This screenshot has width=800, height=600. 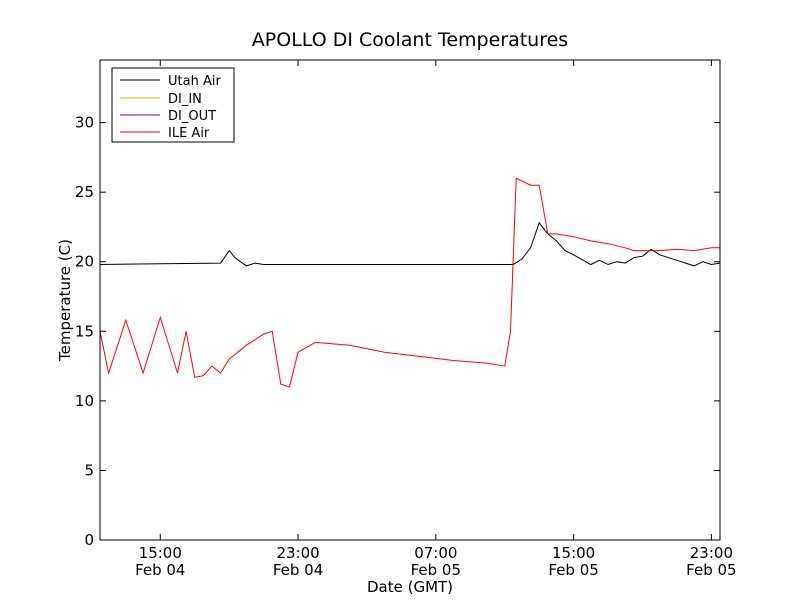 What do you see at coordinates (410, 40) in the screenshot?
I see `chart-title: APOLLO DI Coolant Temperatures` at bounding box center [410, 40].